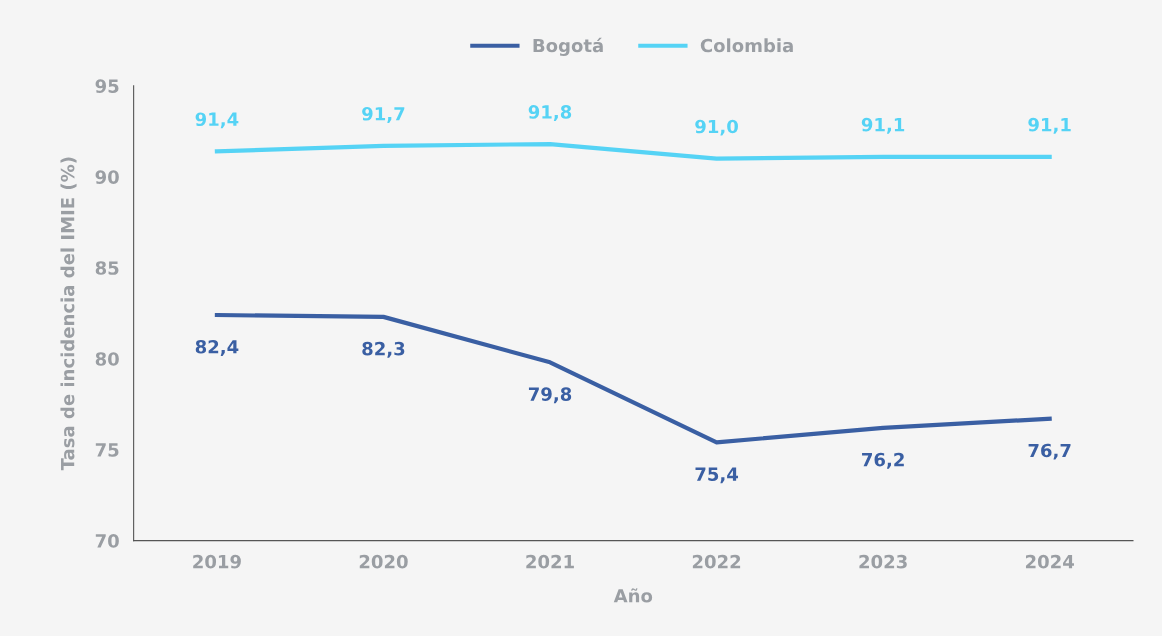 The width and height of the screenshot is (1162, 636). I want to click on x-tick-label: 2022, so click(716, 561).